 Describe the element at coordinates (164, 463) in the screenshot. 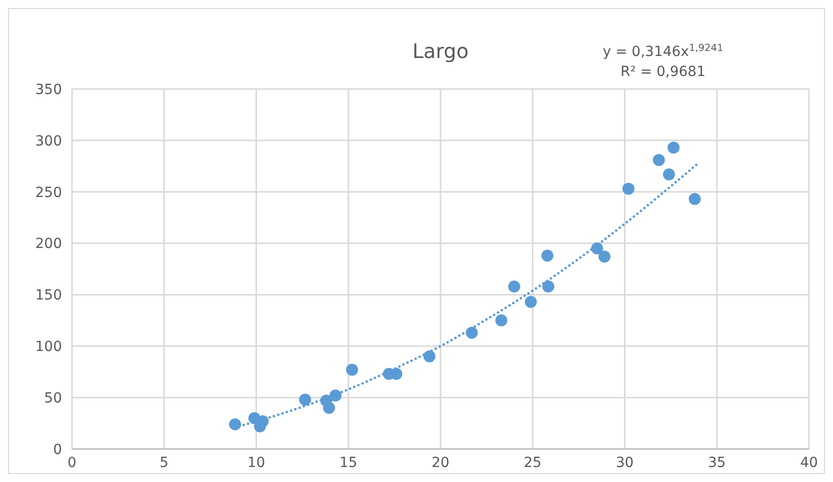

I see `x-tick-label: 5` at that location.